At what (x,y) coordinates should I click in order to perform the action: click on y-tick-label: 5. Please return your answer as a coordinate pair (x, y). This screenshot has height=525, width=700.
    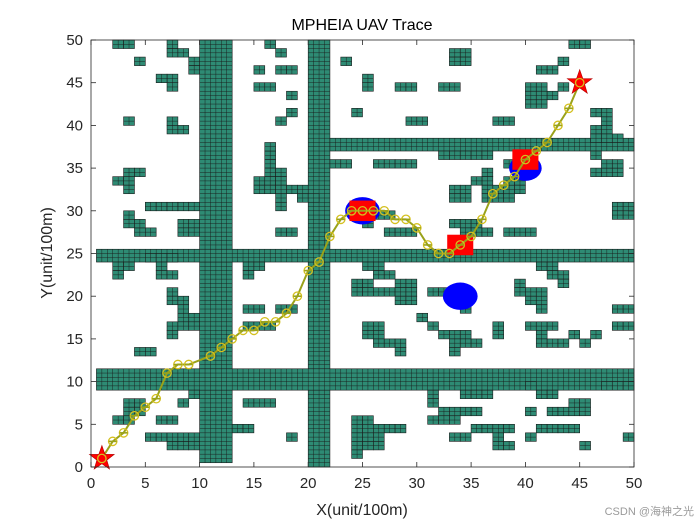
    Looking at the image, I should click on (79, 424).